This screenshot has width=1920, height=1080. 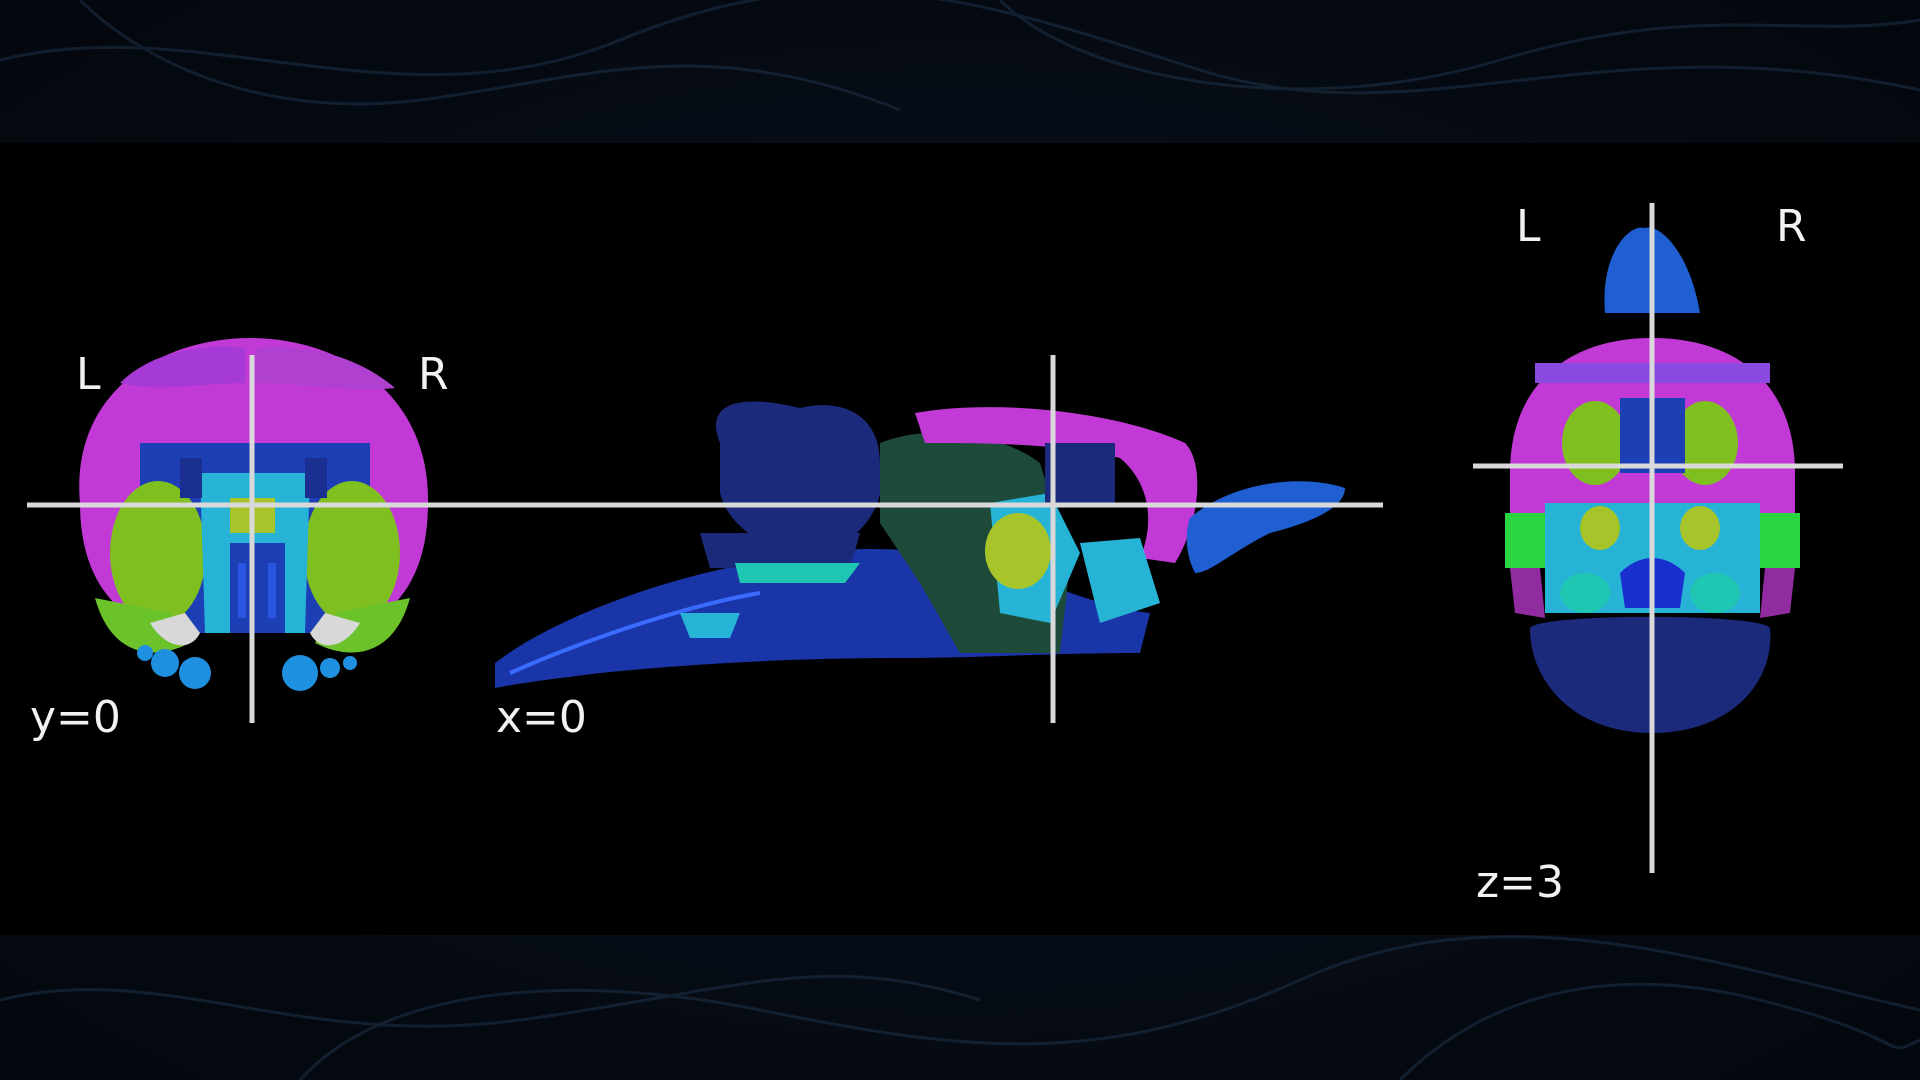 I want to click on axial-slice, so click(x=1658, y=538).